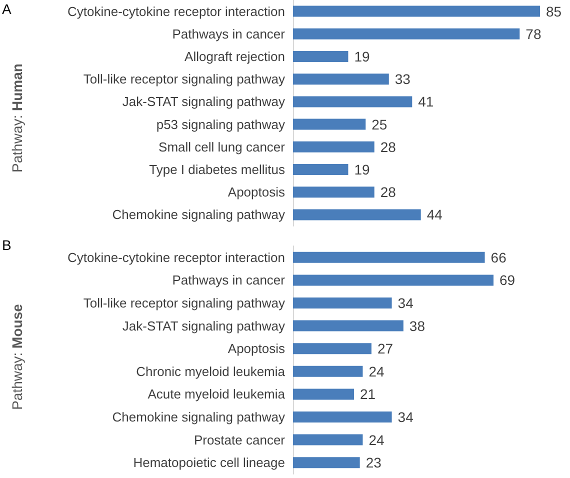  Describe the element at coordinates (217, 394) in the screenshot. I see `y-tick-label: Acute myeloid leukemia` at that location.